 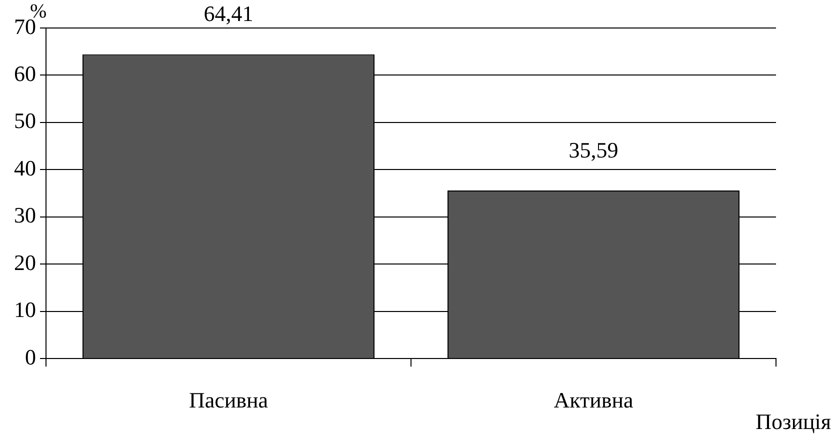 What do you see at coordinates (793, 421) in the screenshot?
I see `x-axis-title: Позиція` at bounding box center [793, 421].